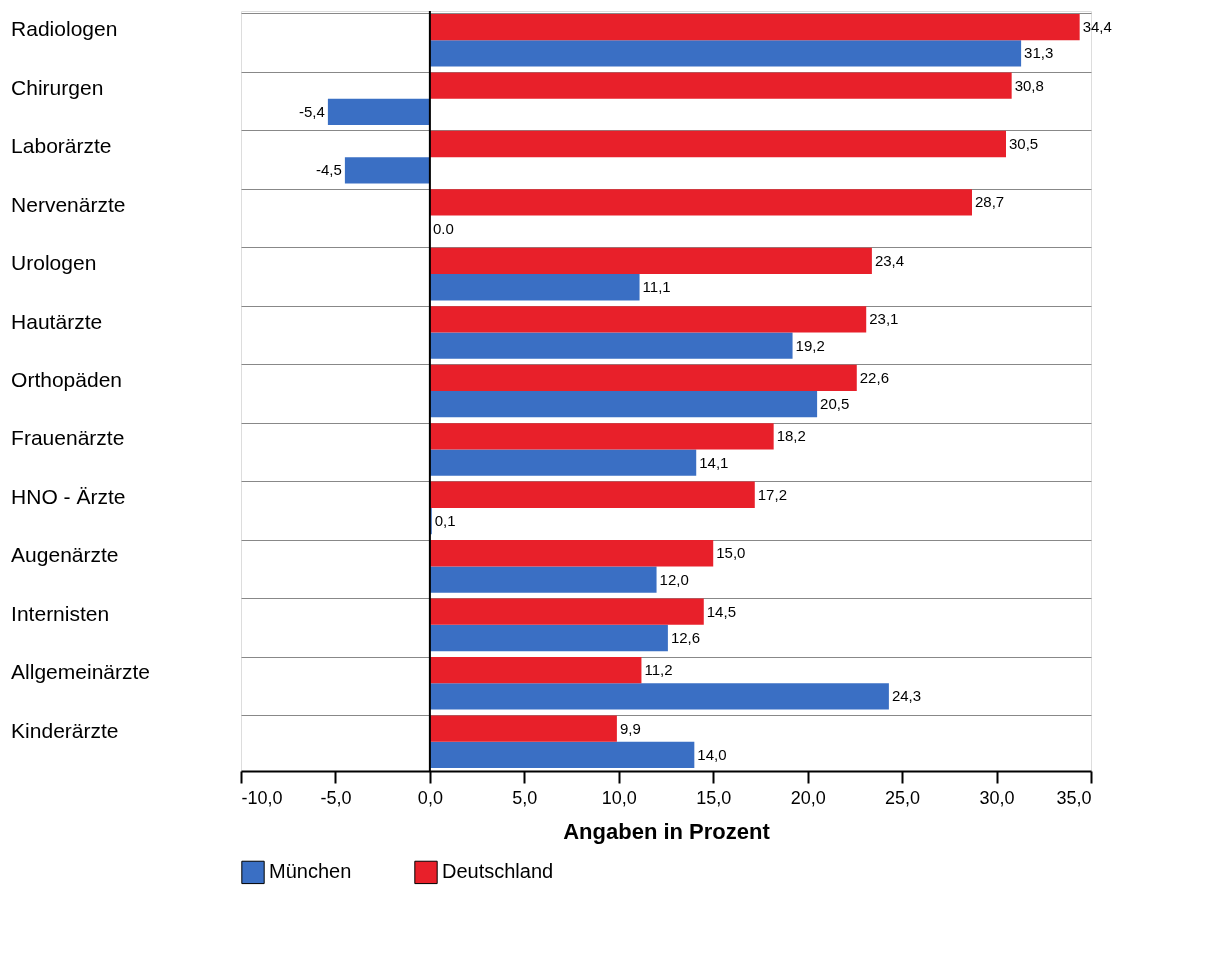 This screenshot has height=959, width=1219. I want to click on data-label: 11,2, so click(658, 670).